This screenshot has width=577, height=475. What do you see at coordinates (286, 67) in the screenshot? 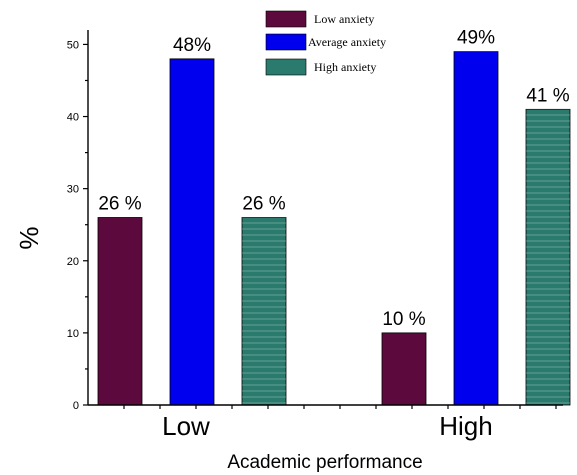
I see `legend-swatch-high-anxiety` at bounding box center [286, 67].